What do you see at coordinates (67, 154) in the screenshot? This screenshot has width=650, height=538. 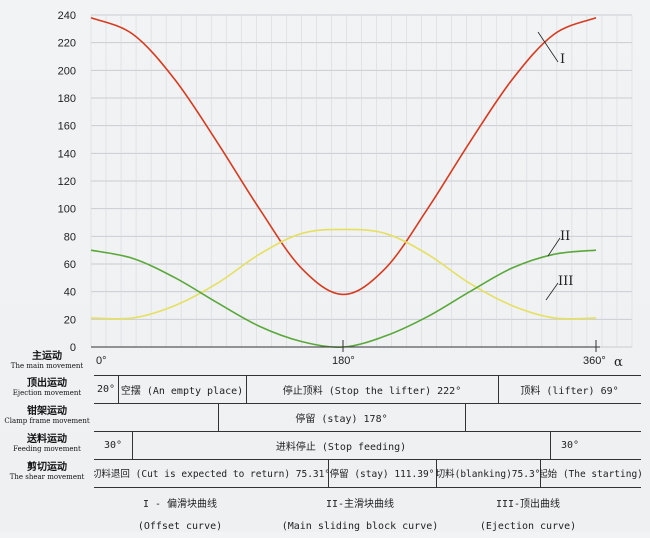 I see `y-tick-label: 140` at bounding box center [67, 154].